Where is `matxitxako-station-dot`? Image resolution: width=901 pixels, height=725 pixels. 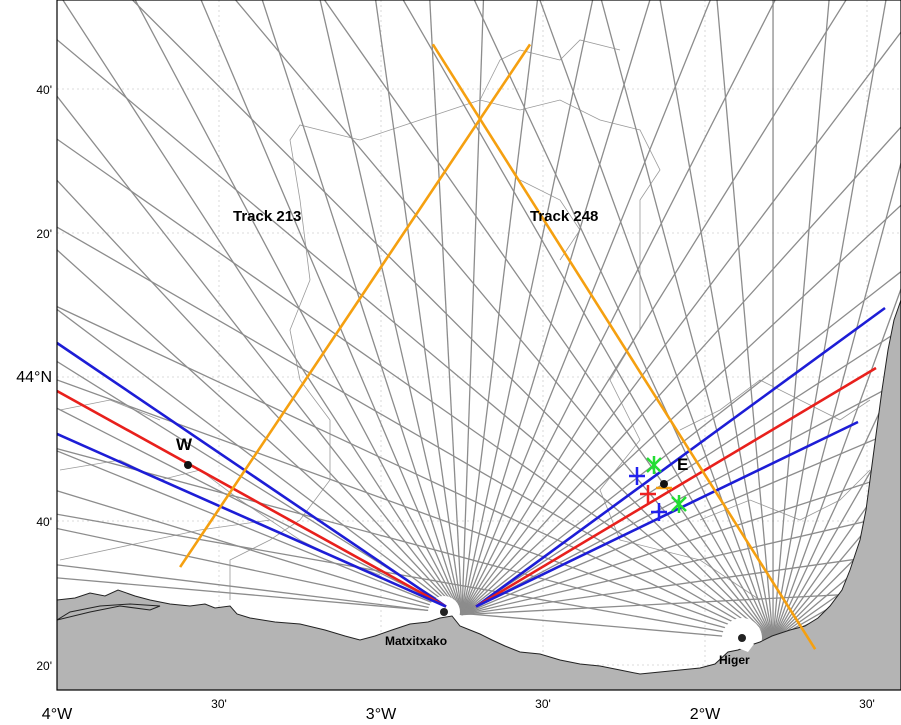
matxitxako-station-dot is located at coordinates (444, 612).